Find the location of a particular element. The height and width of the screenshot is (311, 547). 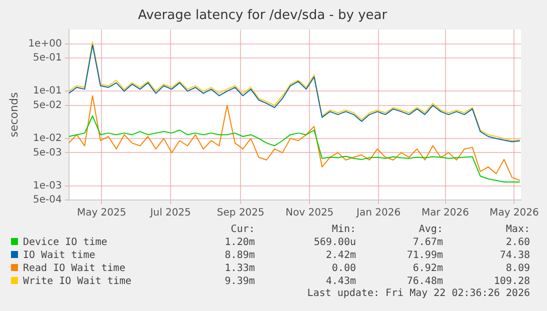

text: 0.00 is located at coordinates (343, 268).